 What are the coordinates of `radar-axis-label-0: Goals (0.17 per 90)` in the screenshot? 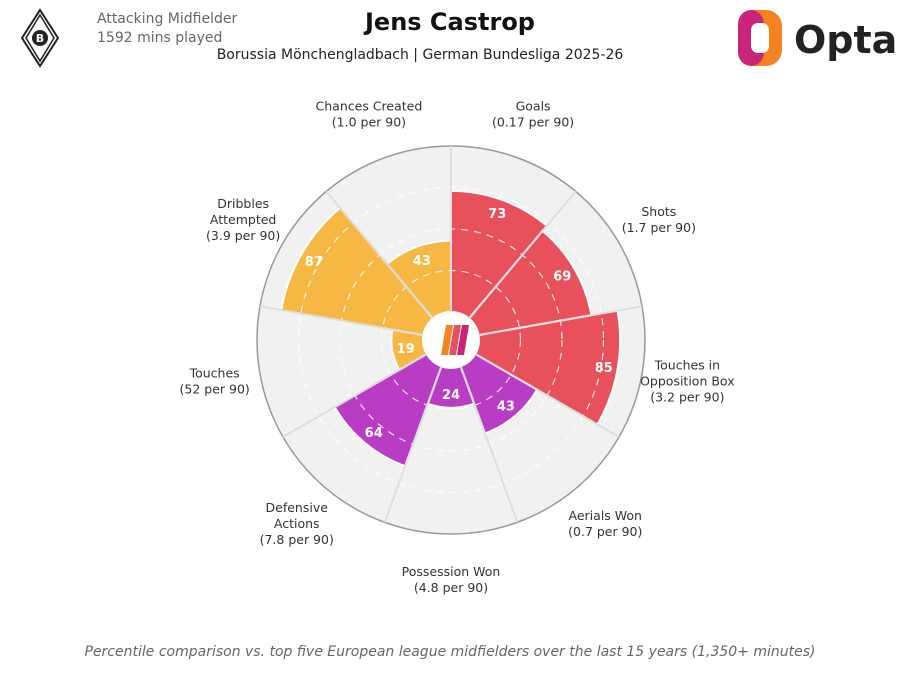 It's located at (533, 113).